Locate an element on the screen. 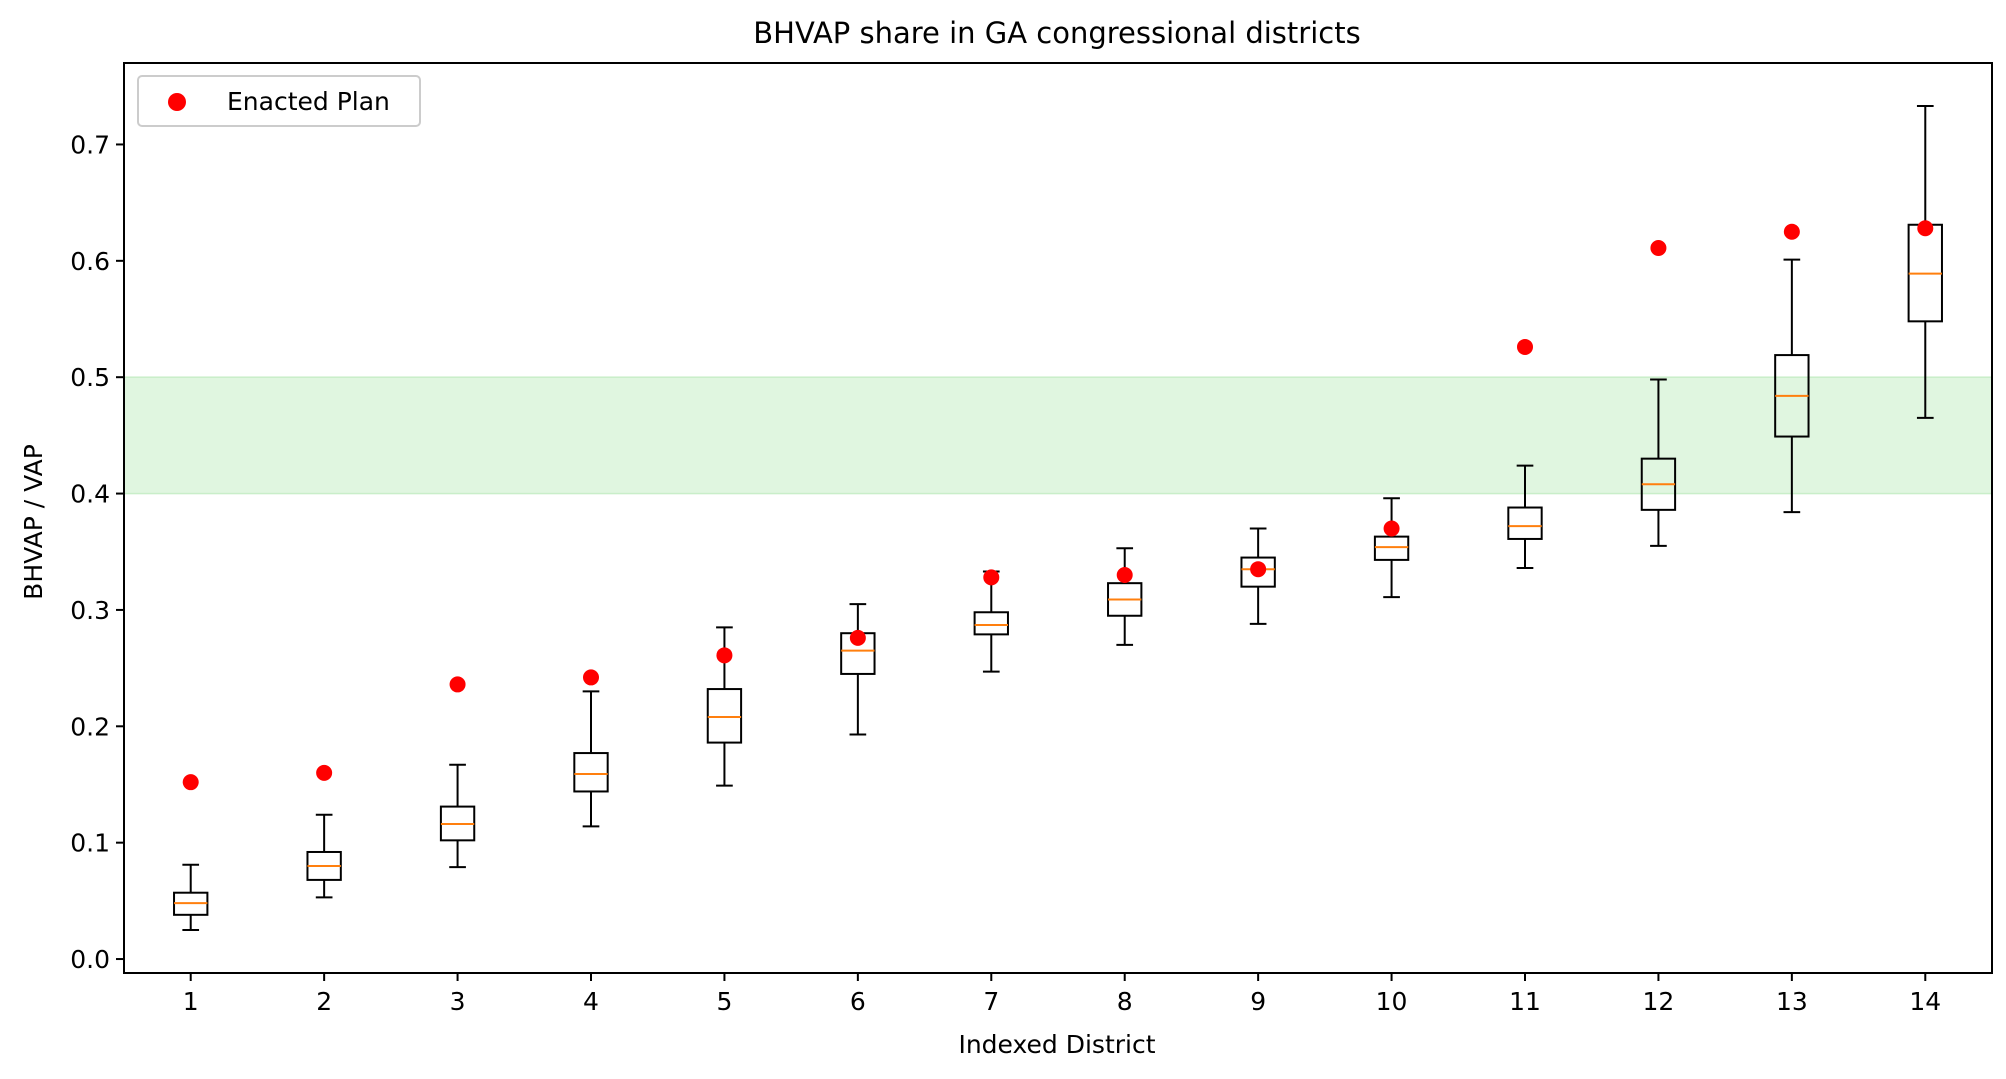 This screenshot has width=2006, height=1079. y-tick-label: 0.7 is located at coordinates (90, 144).